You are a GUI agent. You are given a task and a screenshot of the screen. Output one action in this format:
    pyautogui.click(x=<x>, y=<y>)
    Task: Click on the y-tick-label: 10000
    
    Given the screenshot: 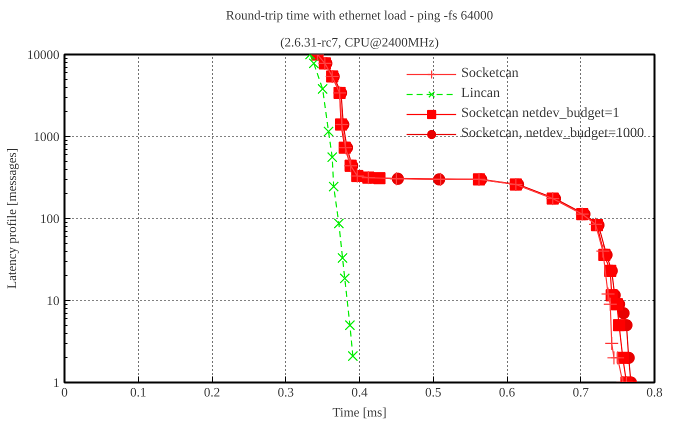 What is the action you would take?
    pyautogui.click(x=43, y=54)
    